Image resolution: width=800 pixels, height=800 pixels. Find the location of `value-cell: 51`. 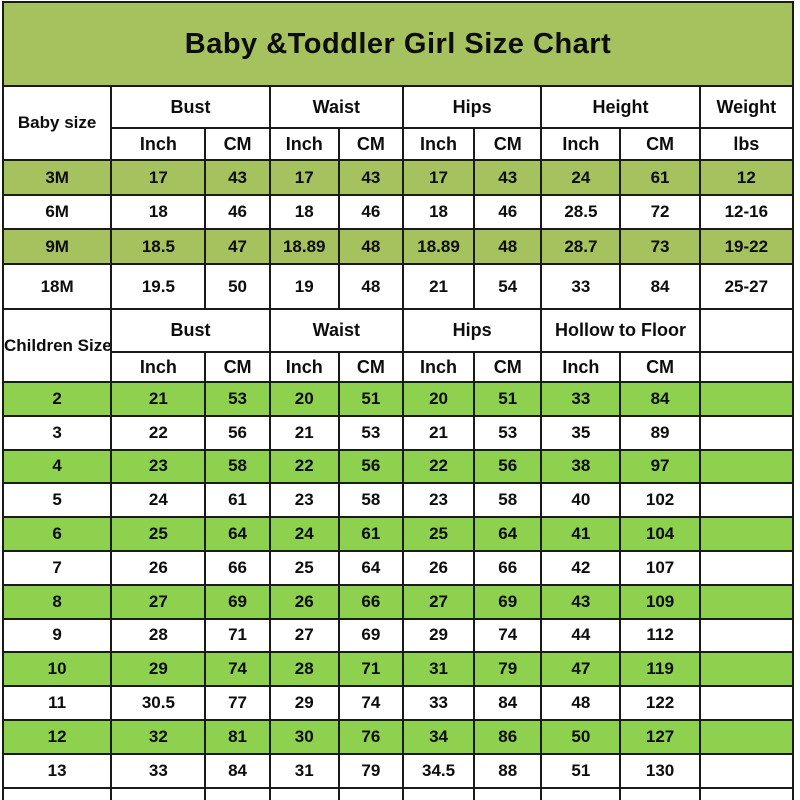

value-cell: 51 is located at coordinates (581, 770).